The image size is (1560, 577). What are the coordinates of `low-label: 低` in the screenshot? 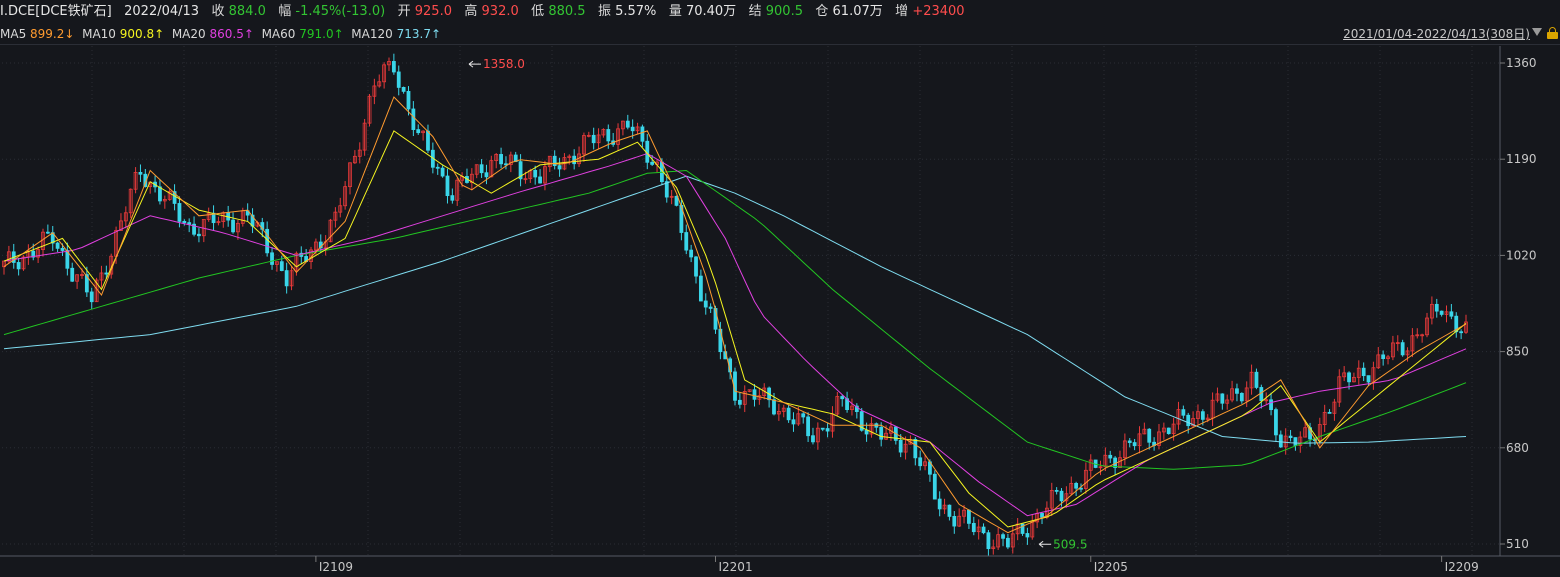 It's located at (538, 11).